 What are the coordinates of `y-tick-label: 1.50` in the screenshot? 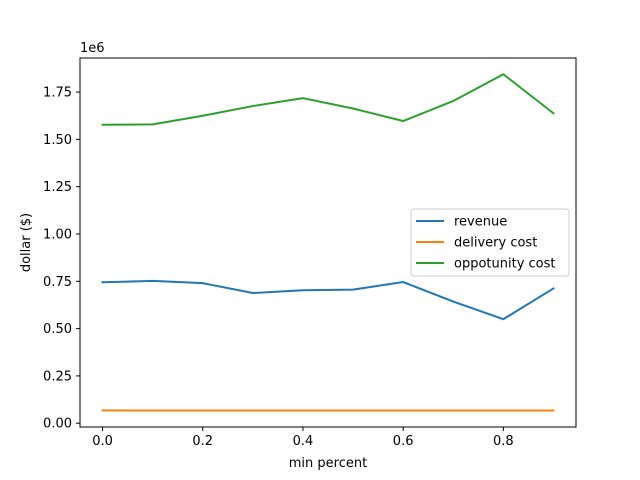 It's located at (57, 140).